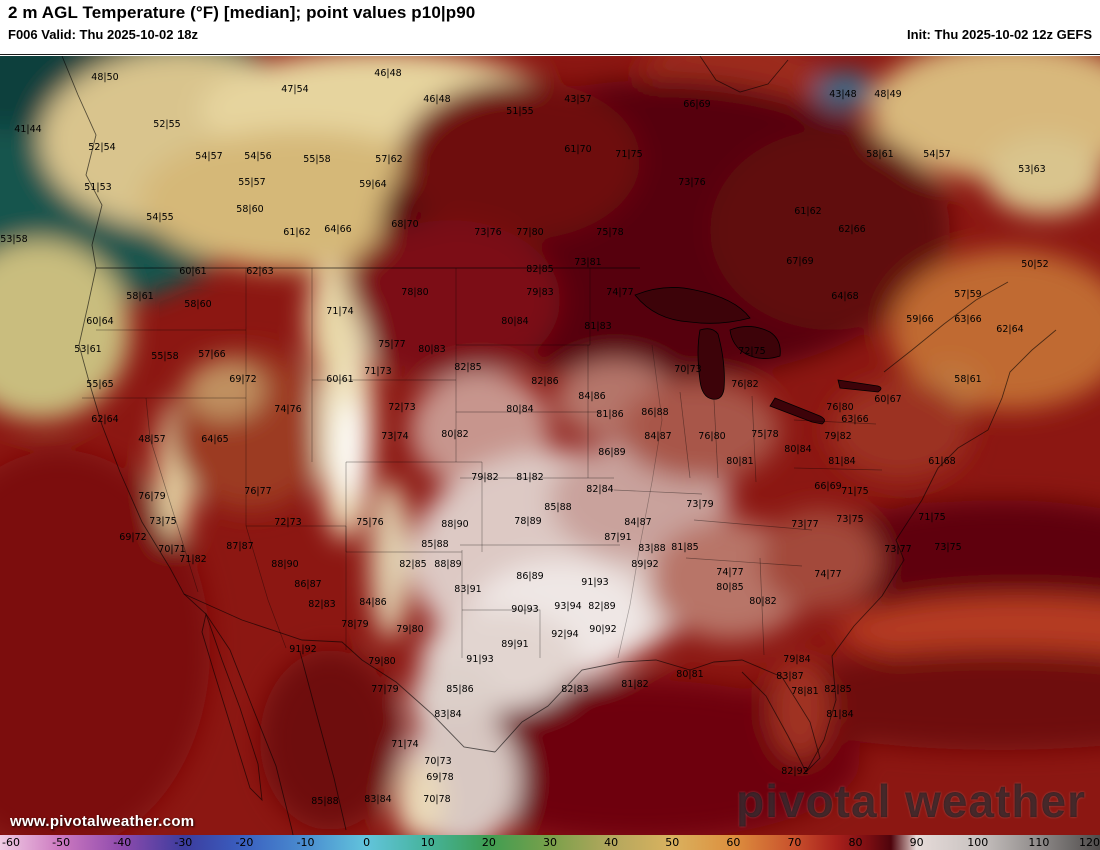 The image size is (1100, 850). Describe the element at coordinates (122, 842) in the screenshot. I see `colorbar-tick-label: -40` at that location.